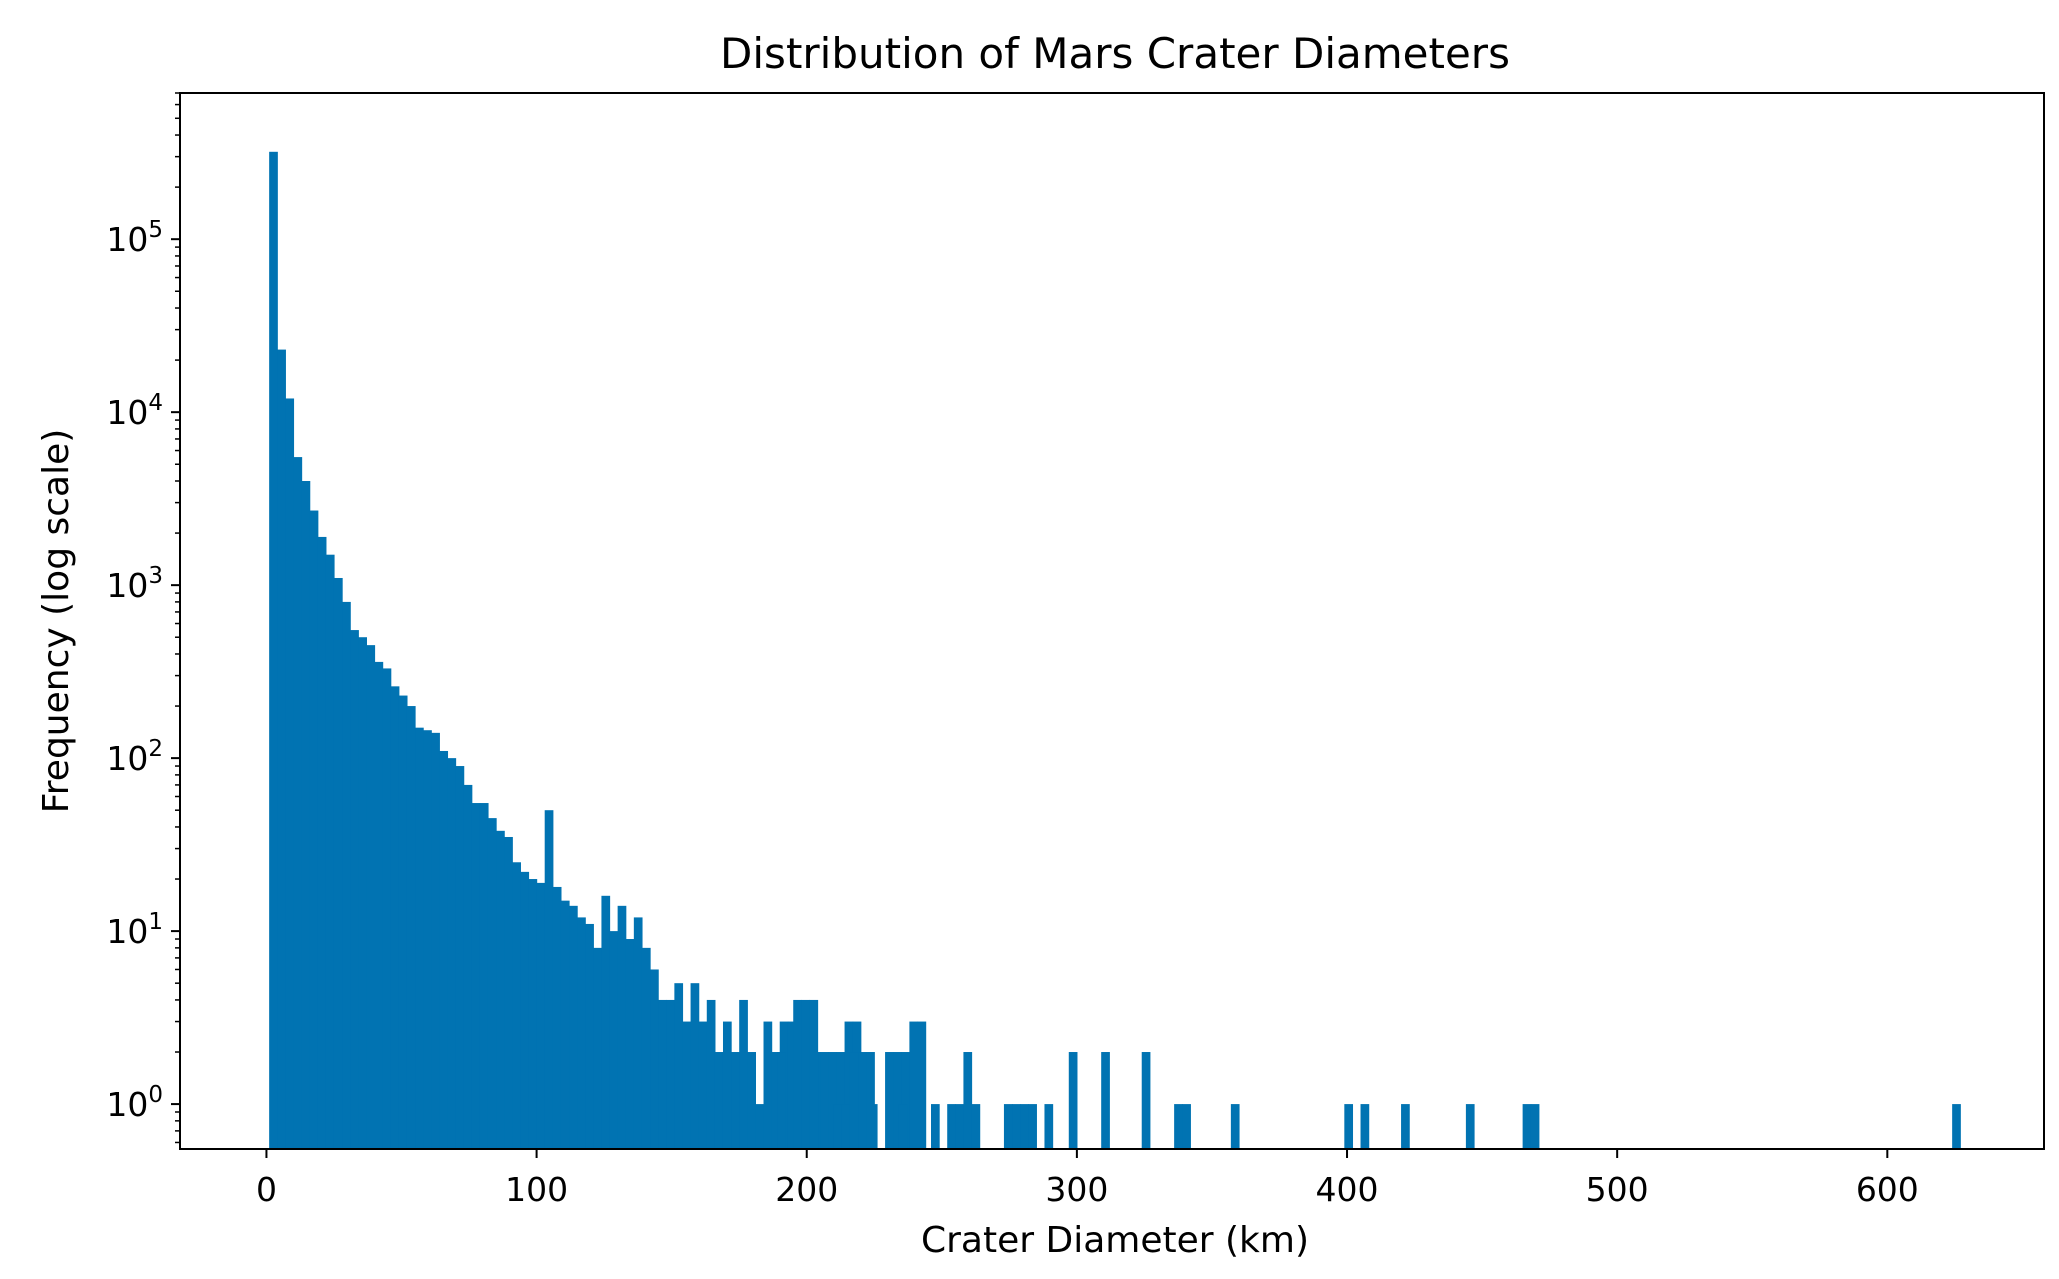 Image resolution: width=2059 pixels, height=1279 pixels. Describe the element at coordinates (1617, 1189) in the screenshot. I see `x-tick-label: 500` at that location.